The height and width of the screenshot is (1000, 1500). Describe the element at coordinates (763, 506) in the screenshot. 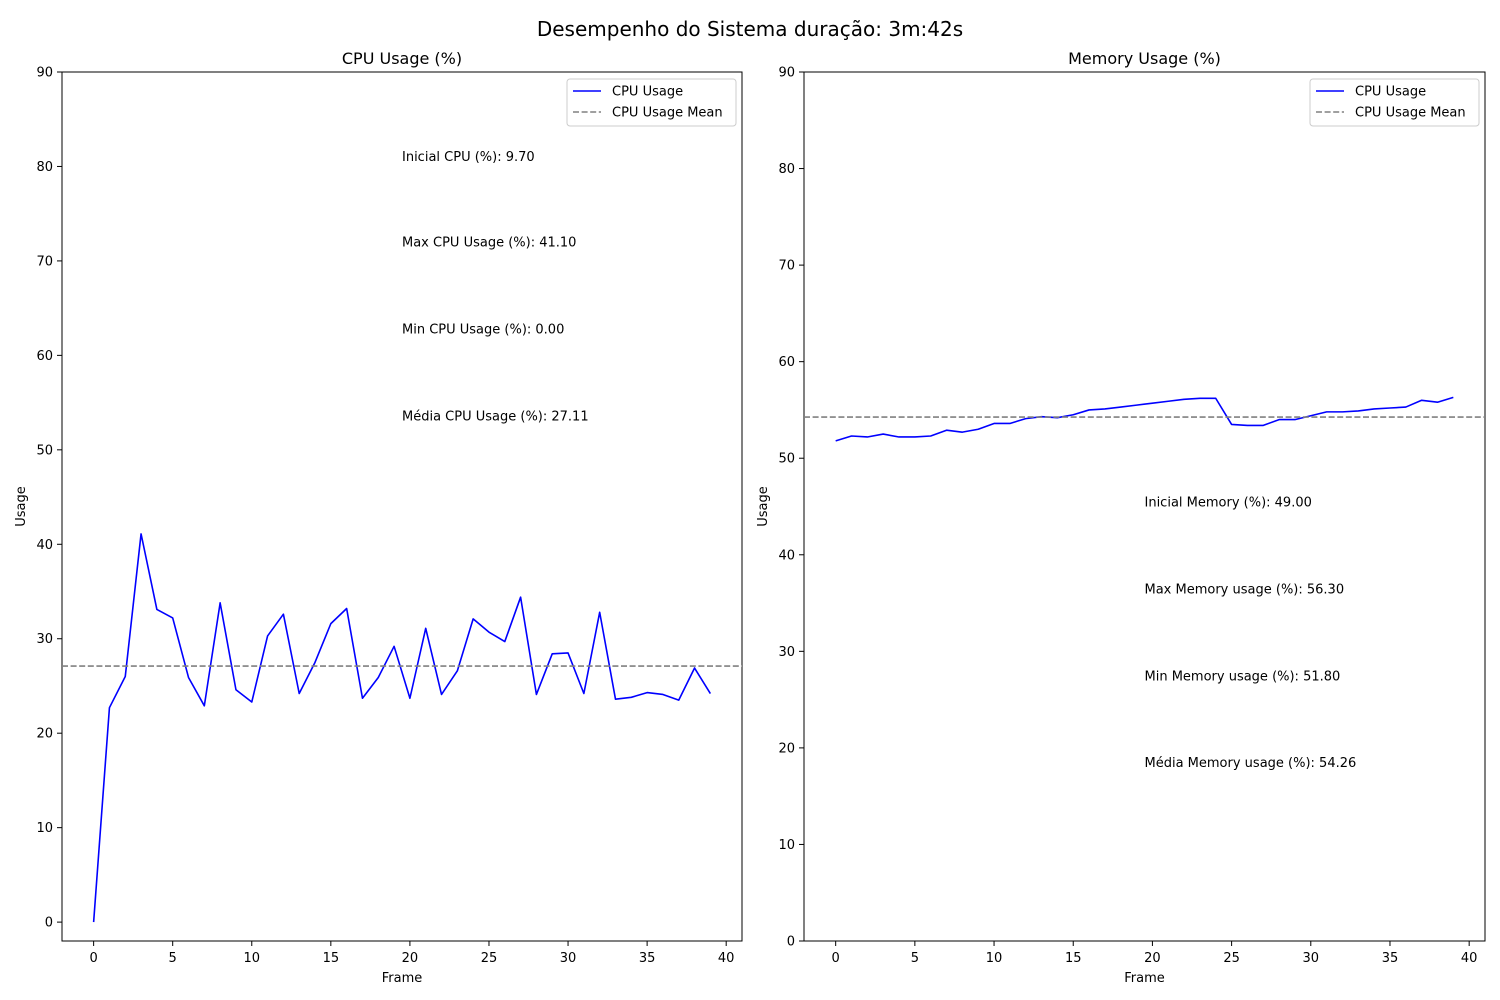

I see `memory-y-axis-label: Usage` at that location.